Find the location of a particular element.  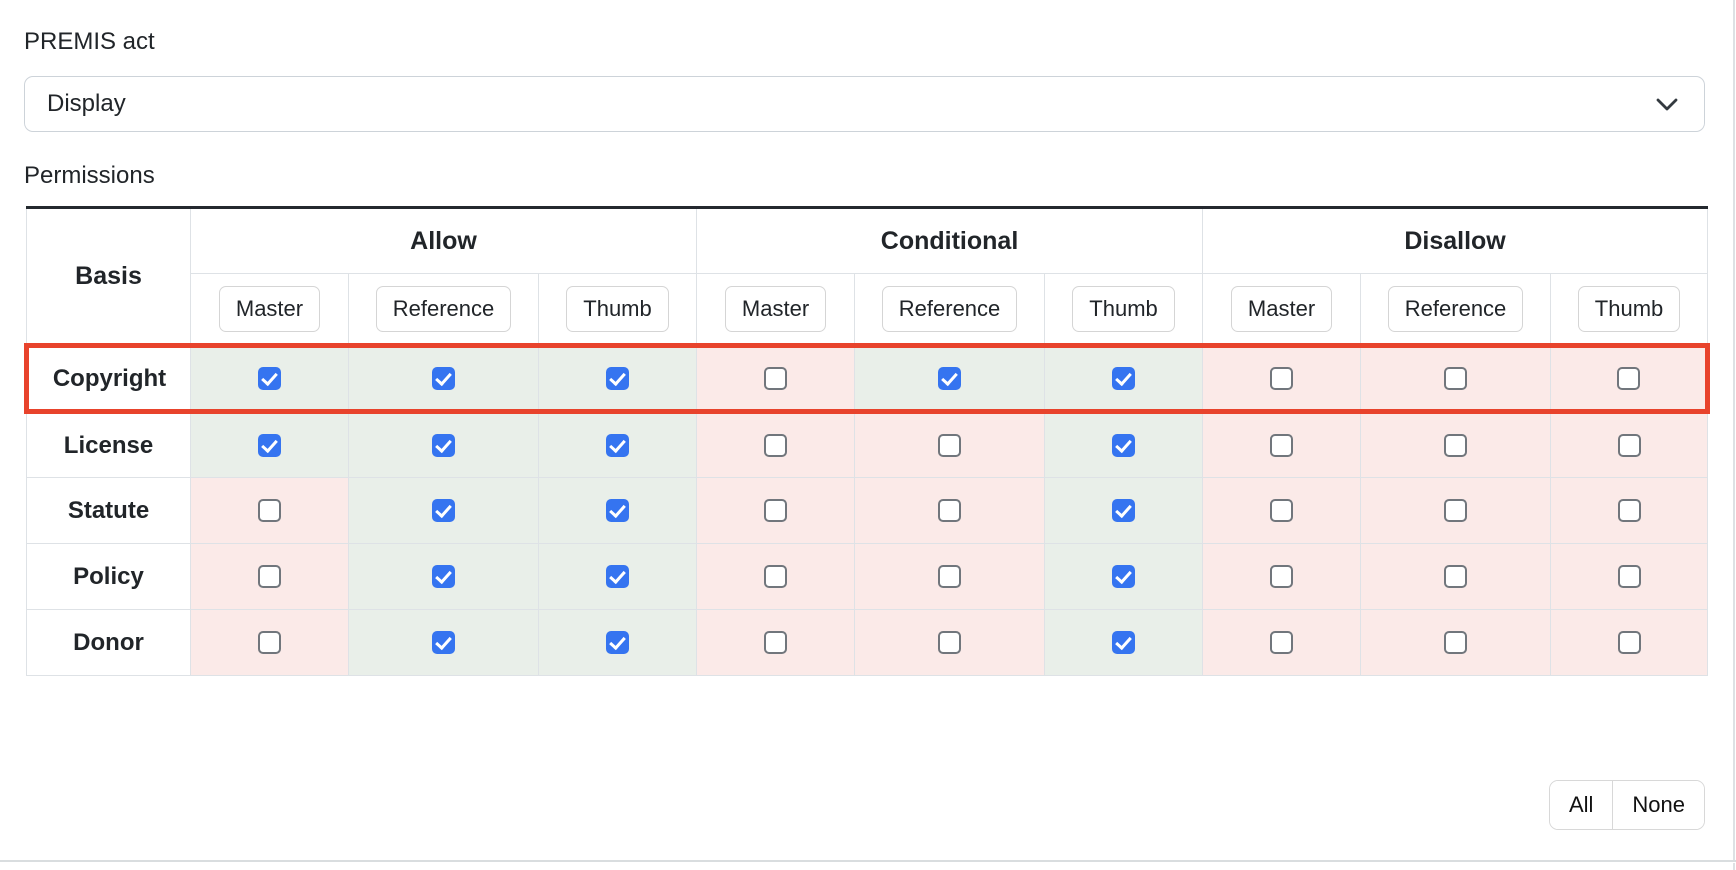

column-button-disallow-master: Master is located at coordinates (1281, 308).